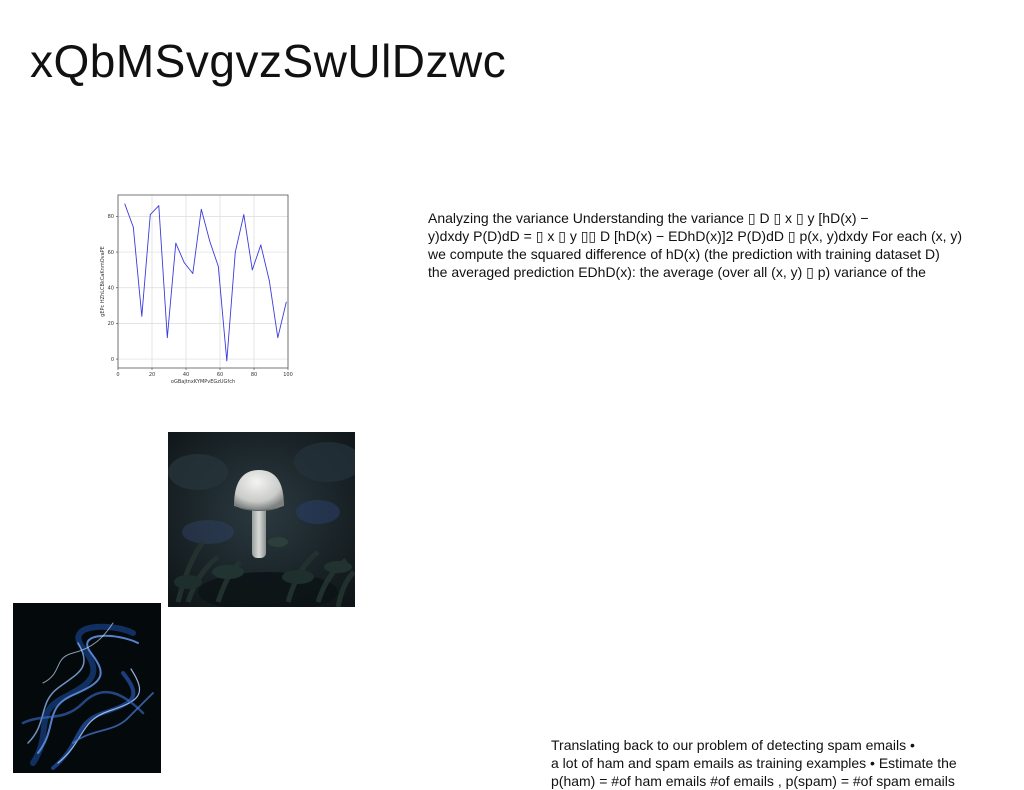 The image size is (1024, 790). Describe the element at coordinates (111, 324) in the screenshot. I see `y-tick-label: 20` at that location.